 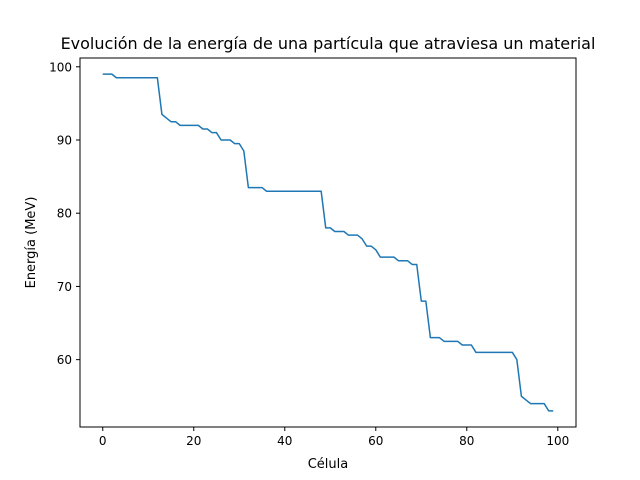 What do you see at coordinates (193, 441) in the screenshot?
I see `x-tick-label: 20` at bounding box center [193, 441].